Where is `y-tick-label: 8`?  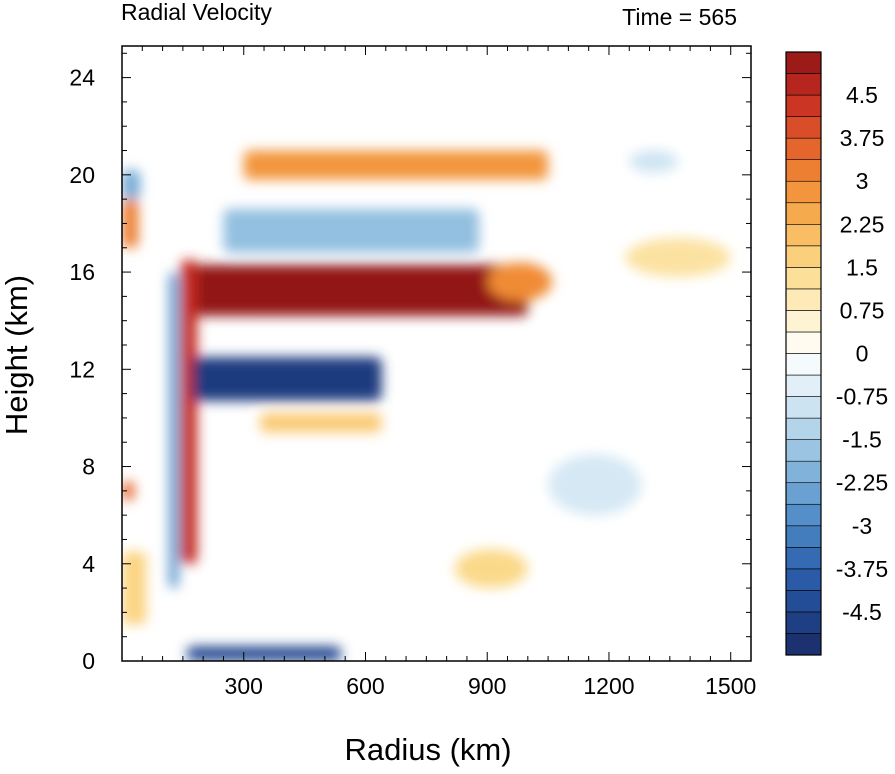
y-tick-label: 8 is located at coordinates (88, 467).